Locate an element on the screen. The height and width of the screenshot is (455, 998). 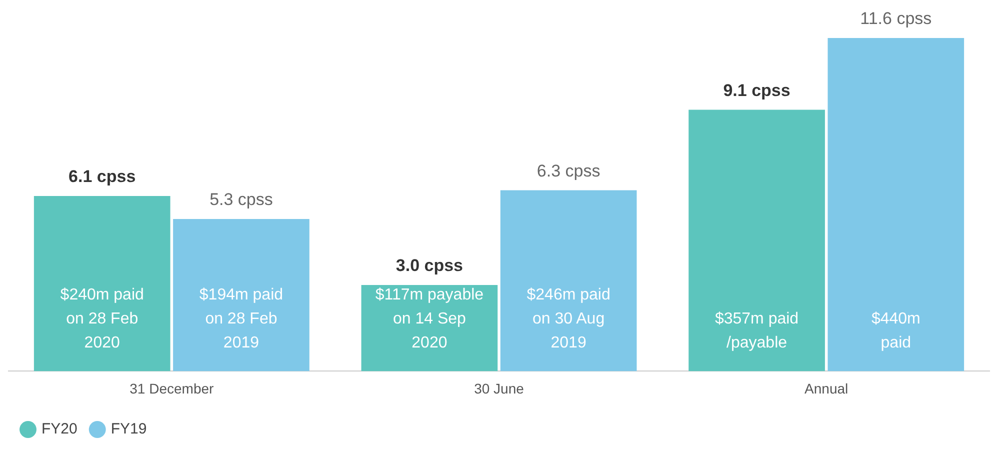
annotation: $246m paid on 30 Aug 2019 is located at coordinates (568, 319).